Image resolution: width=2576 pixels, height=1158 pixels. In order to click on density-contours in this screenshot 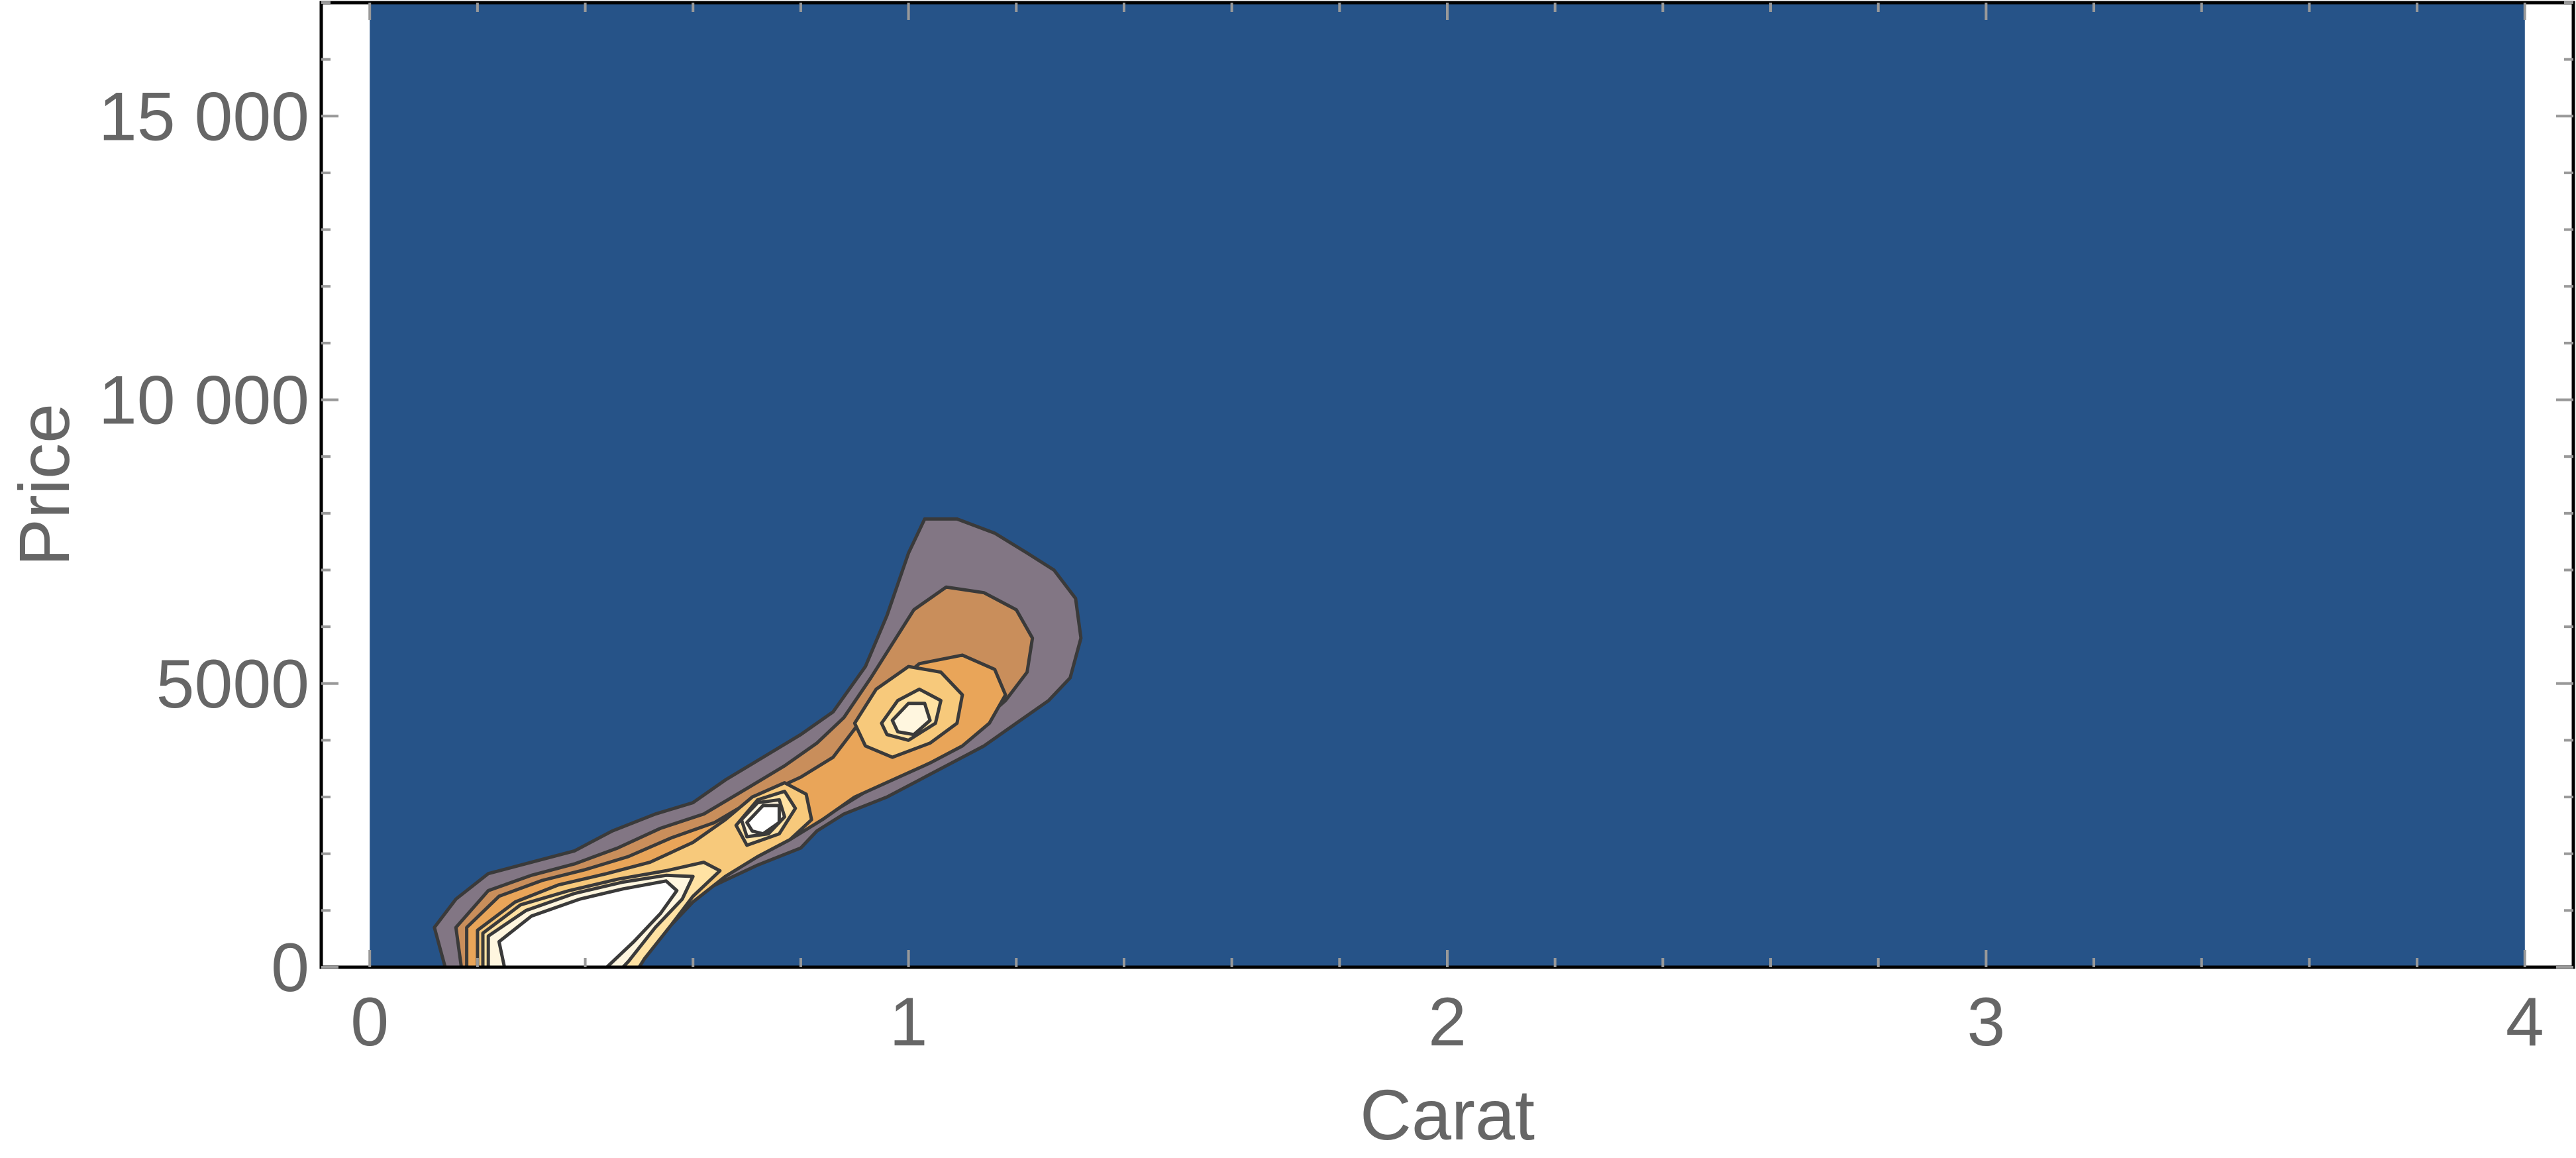, I will do `click(758, 743)`.